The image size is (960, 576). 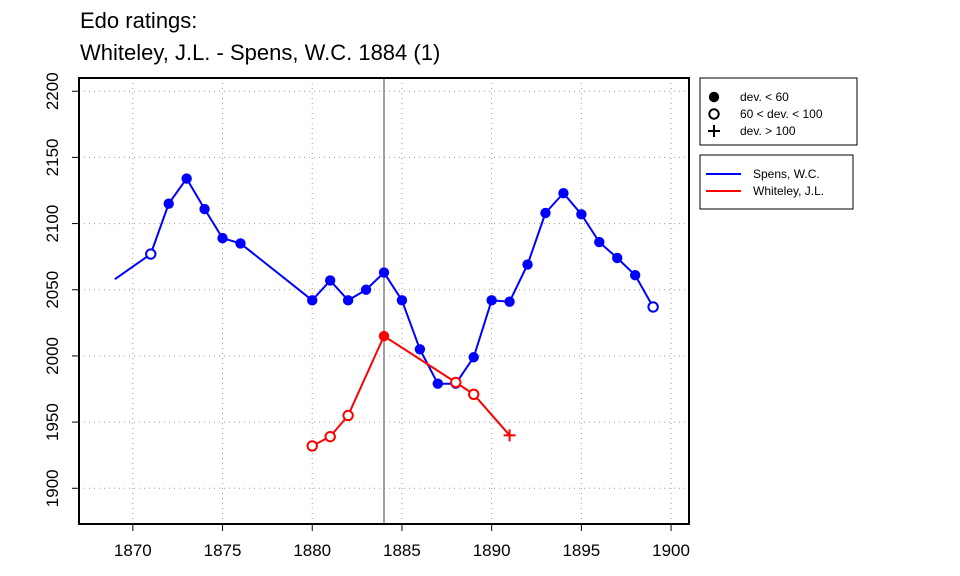 I want to click on marker-legend-label: dev. > 100, so click(x=768, y=131).